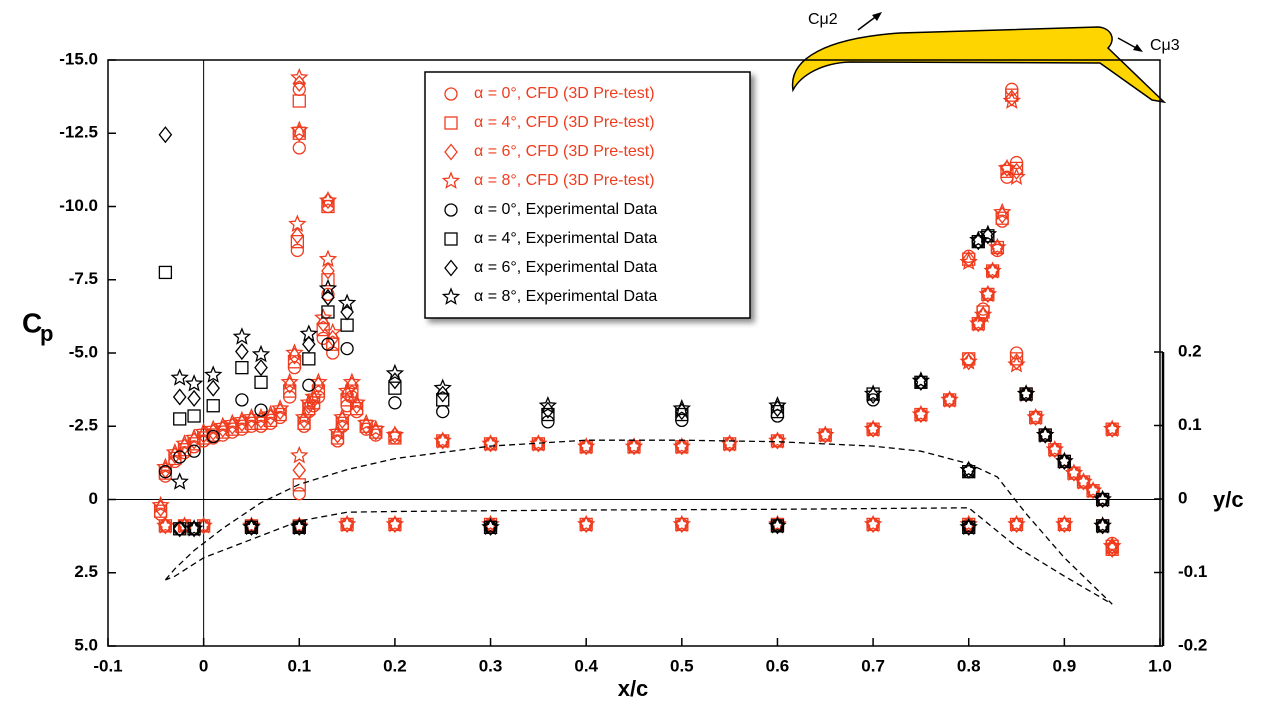 This screenshot has height=706, width=1270. I want to click on legend-label: α = 8°, CFD (3D Pre-test), so click(564, 180).